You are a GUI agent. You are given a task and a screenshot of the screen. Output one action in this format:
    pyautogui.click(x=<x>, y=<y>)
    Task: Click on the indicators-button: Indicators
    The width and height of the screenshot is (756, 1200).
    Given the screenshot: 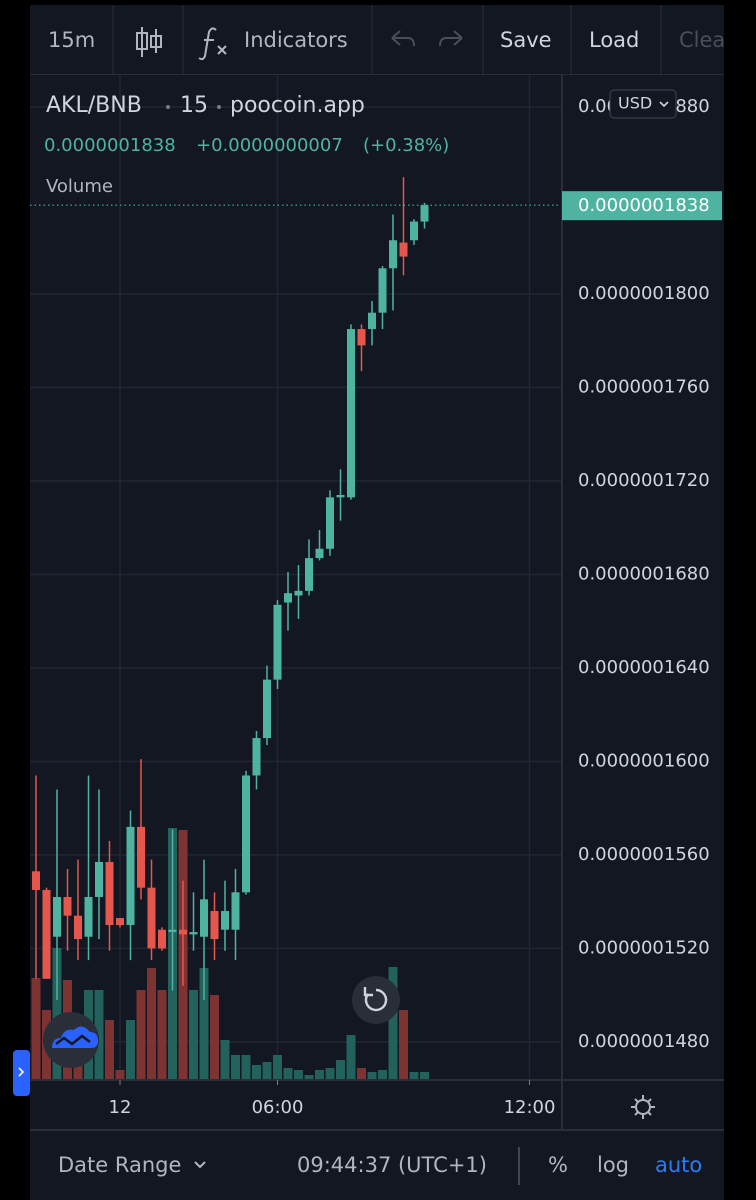 What is the action you would take?
    pyautogui.click(x=296, y=40)
    